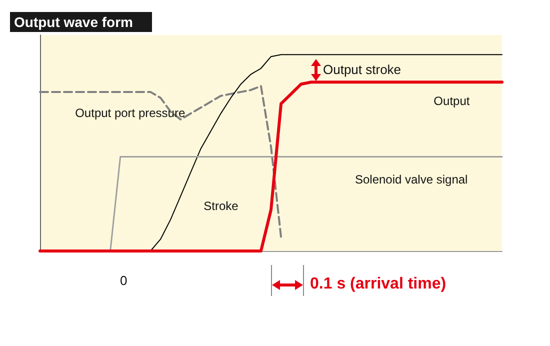 Image resolution: width=550 pixels, height=346 pixels. What do you see at coordinates (221, 206) in the screenshot?
I see `series-label: Stroke` at bounding box center [221, 206].